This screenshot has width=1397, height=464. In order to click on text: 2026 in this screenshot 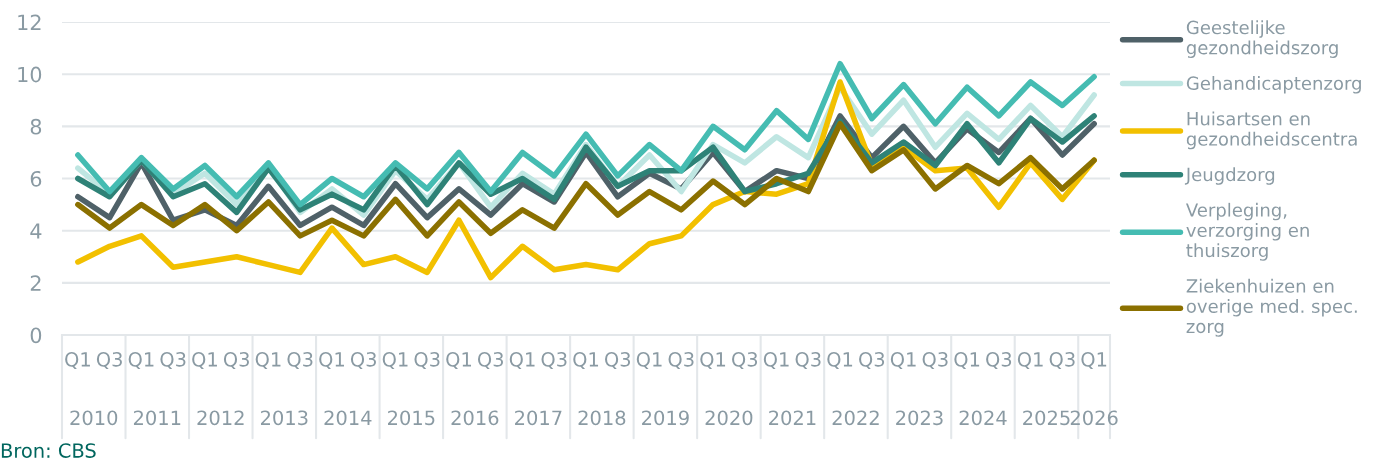, I will do `click(1094, 418)`.